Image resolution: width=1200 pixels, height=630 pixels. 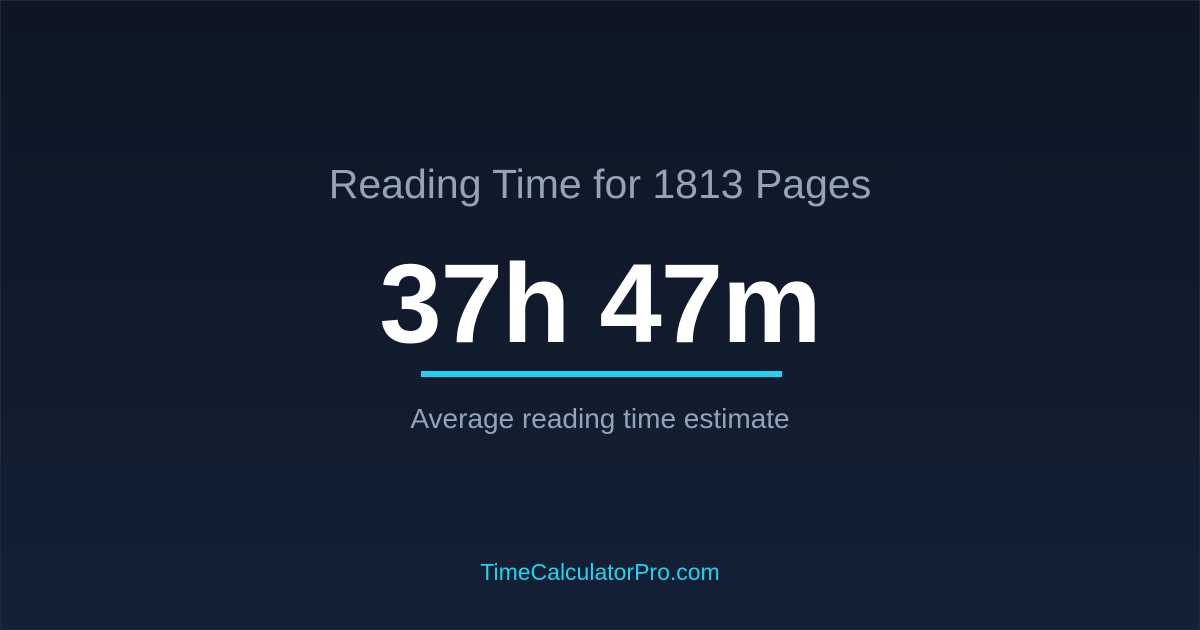 What do you see at coordinates (600, 184) in the screenshot?
I see `page-title: Reading Time for 1813 Pages` at bounding box center [600, 184].